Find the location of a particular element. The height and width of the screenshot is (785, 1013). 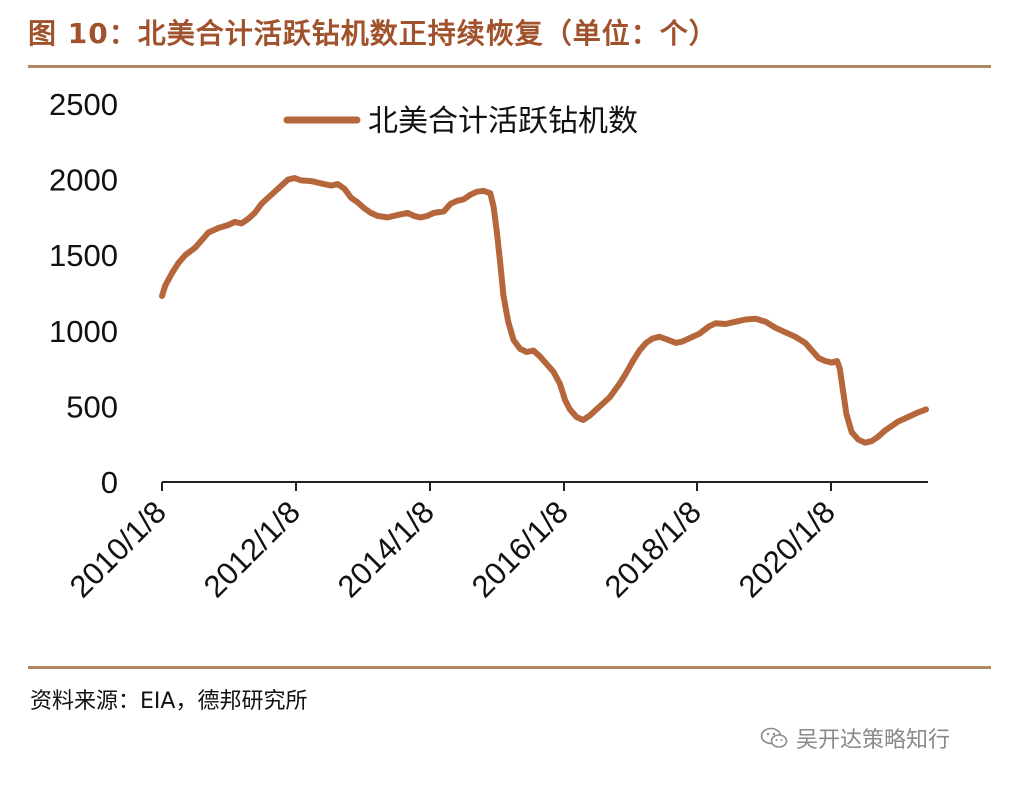

y-tick-label: 500 is located at coordinates (92, 406).